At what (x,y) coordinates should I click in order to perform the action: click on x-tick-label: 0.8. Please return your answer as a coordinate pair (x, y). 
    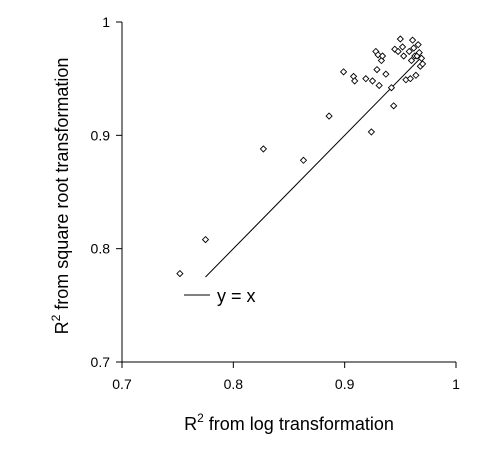
    Looking at the image, I should click on (234, 384).